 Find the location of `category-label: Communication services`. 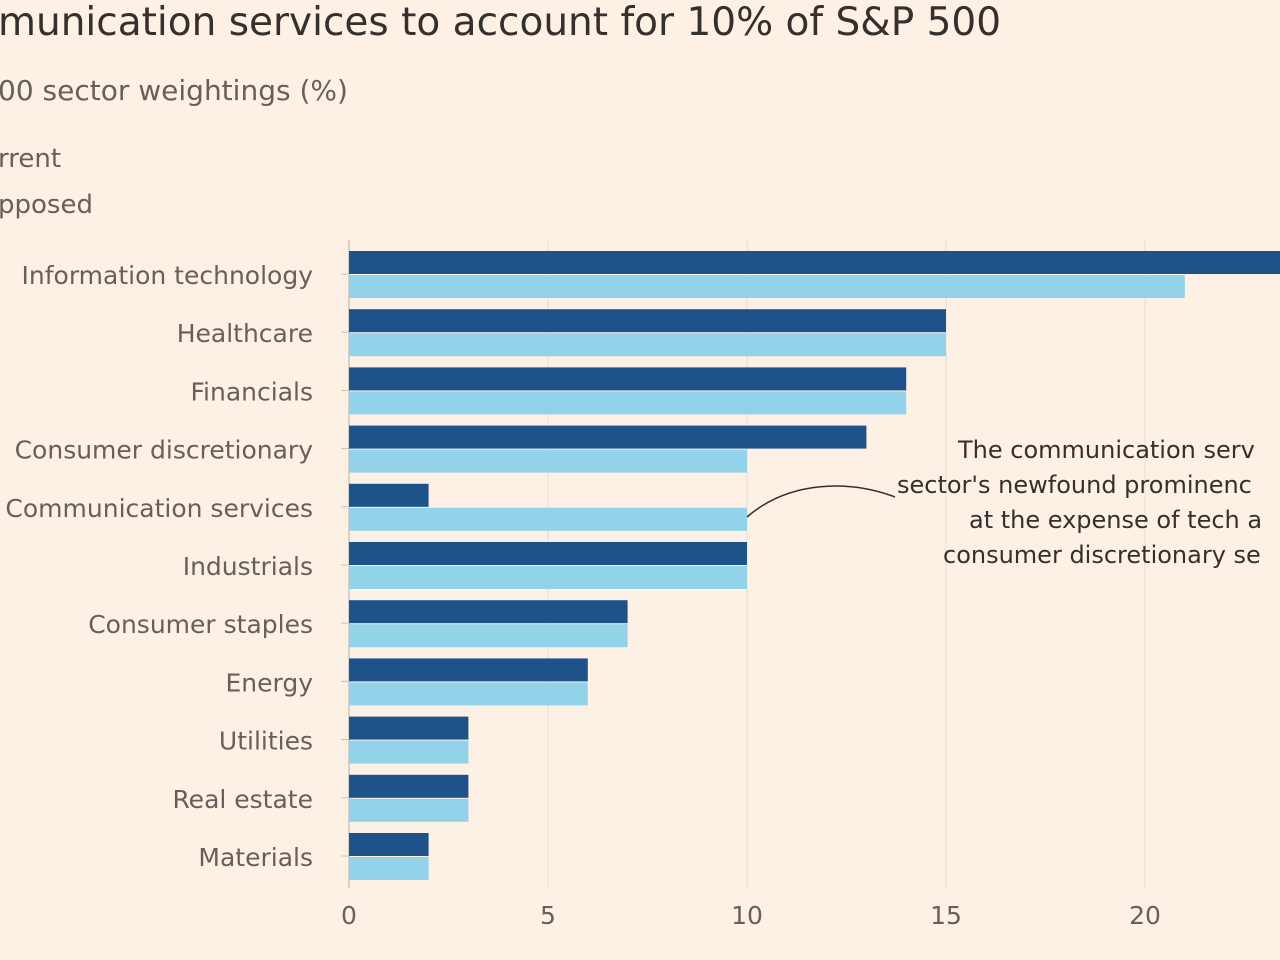

category-label: Communication services is located at coordinates (159, 508).